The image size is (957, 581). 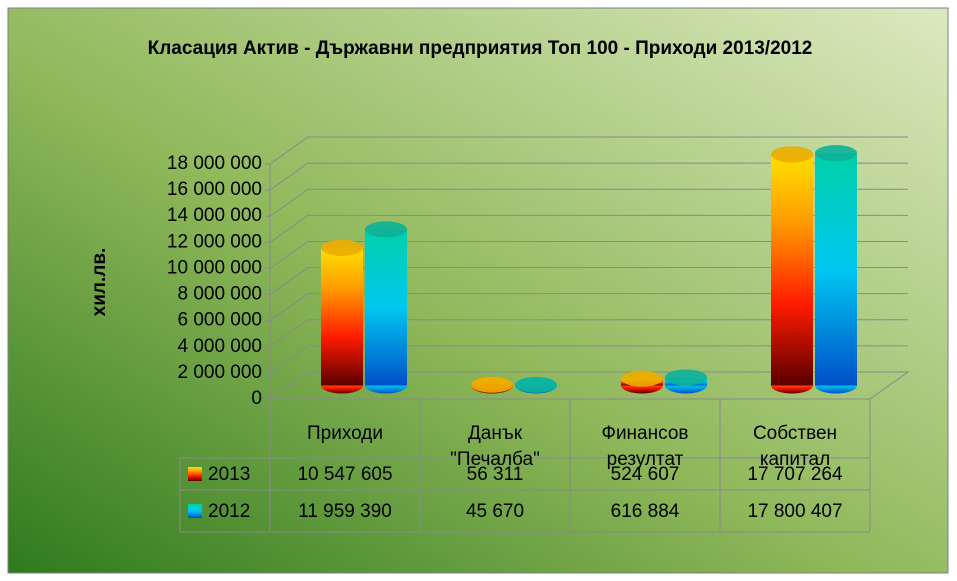 What do you see at coordinates (495, 446) in the screenshot?
I see `category-label: Данък "Печалба"` at bounding box center [495, 446].